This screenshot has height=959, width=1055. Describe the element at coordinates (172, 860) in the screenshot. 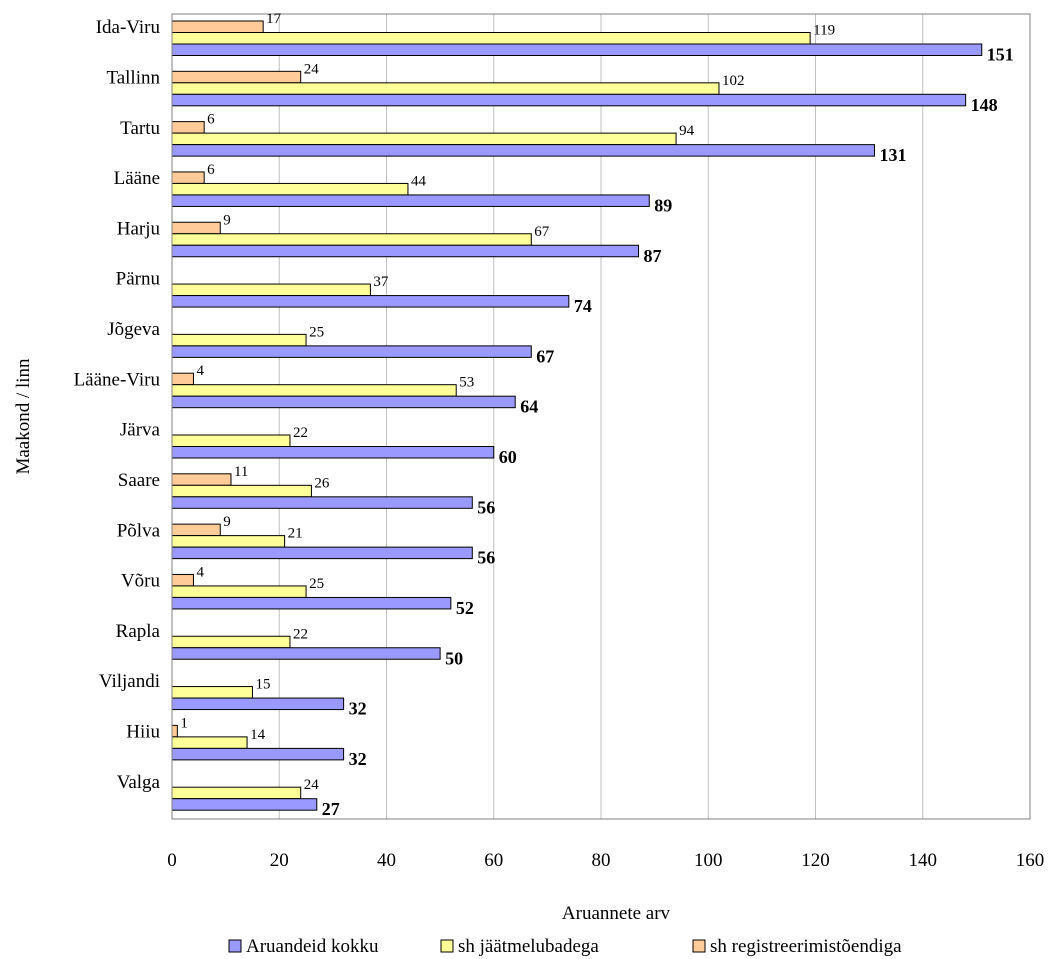

I see `x-tick-label: 0` at that location.